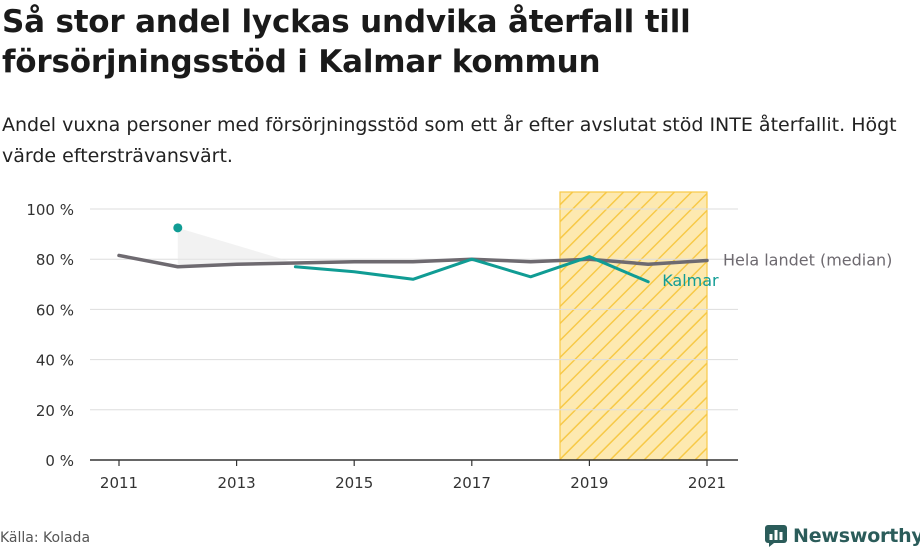 The width and height of the screenshot is (920, 552). Describe the element at coordinates (589, 483) in the screenshot. I see `x-tick-label: 2019` at that location.